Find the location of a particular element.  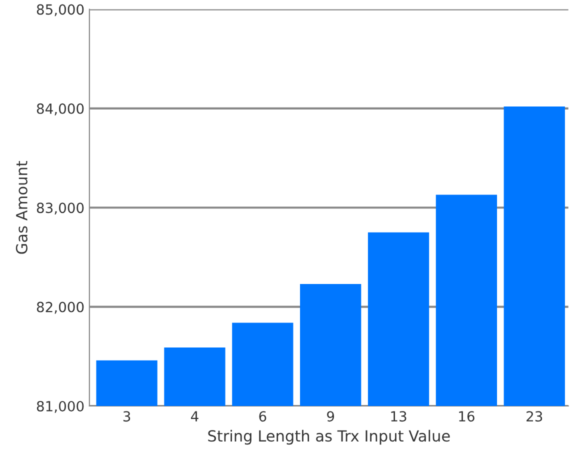

y-axis-title: Gas Amount is located at coordinates (22, 207).